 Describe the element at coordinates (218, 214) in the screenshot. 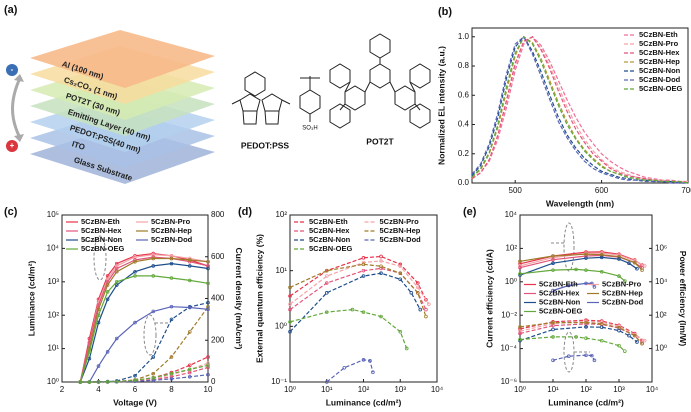

I see `y2-tick-label: 800` at that location.